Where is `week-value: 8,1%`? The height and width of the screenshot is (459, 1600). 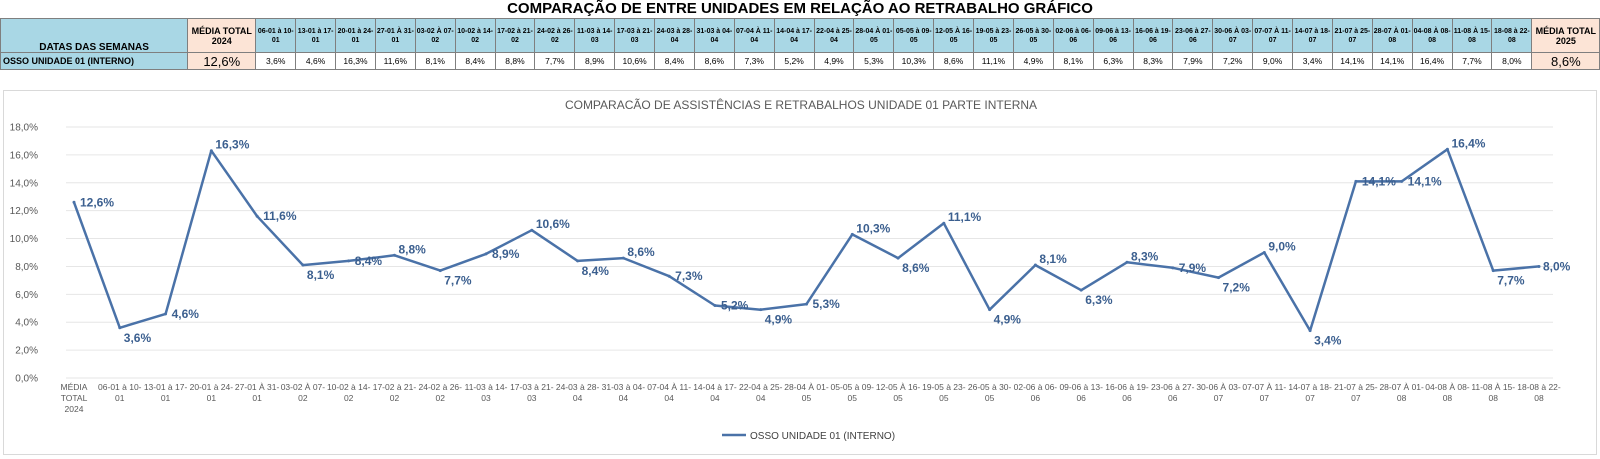
week-value: 8,1% is located at coordinates (1073, 61).